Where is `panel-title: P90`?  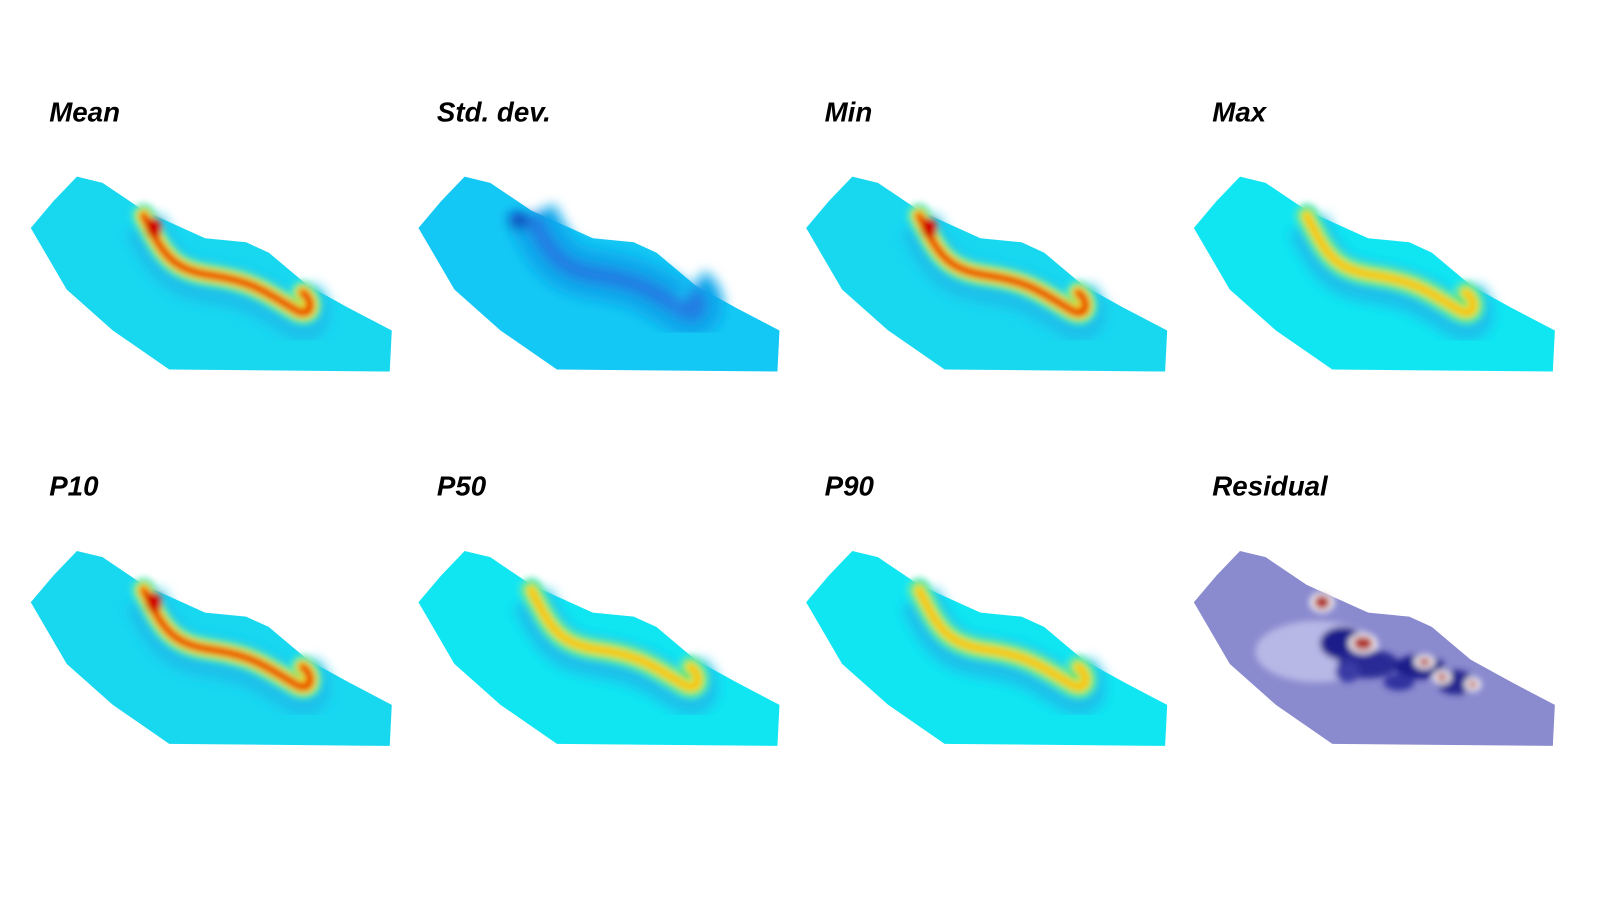 panel-title: P90 is located at coordinates (850, 486).